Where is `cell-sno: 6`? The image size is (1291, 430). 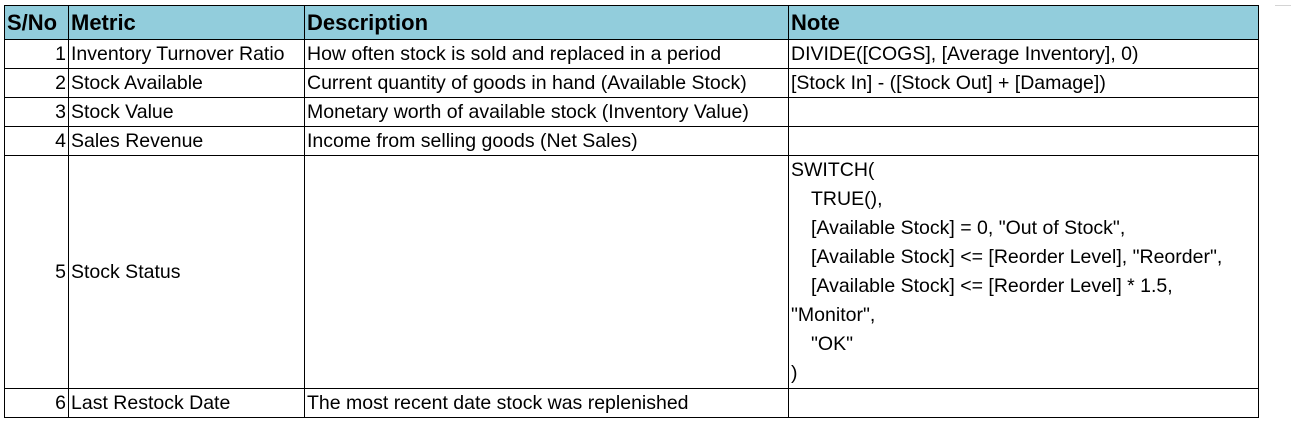
cell-sno: 6 is located at coordinates (36, 403).